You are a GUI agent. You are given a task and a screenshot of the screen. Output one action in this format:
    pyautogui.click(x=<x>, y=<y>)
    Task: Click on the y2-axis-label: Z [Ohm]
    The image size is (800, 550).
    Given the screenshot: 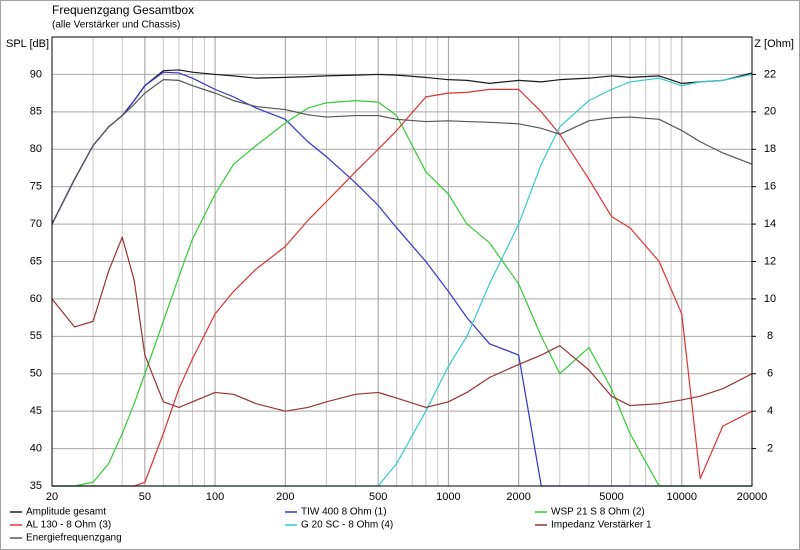 What is the action you would take?
    pyautogui.click(x=774, y=44)
    